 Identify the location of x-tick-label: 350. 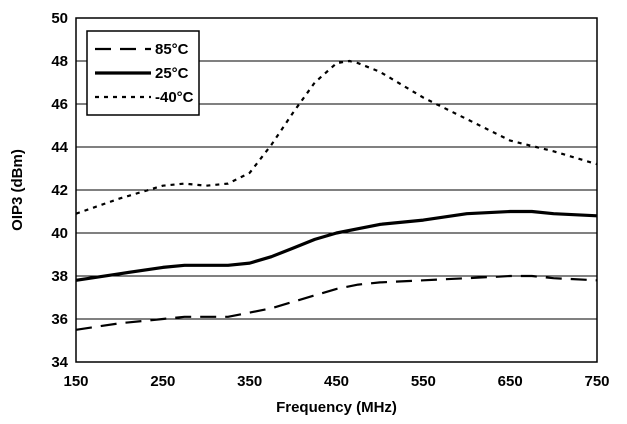
(249, 381).